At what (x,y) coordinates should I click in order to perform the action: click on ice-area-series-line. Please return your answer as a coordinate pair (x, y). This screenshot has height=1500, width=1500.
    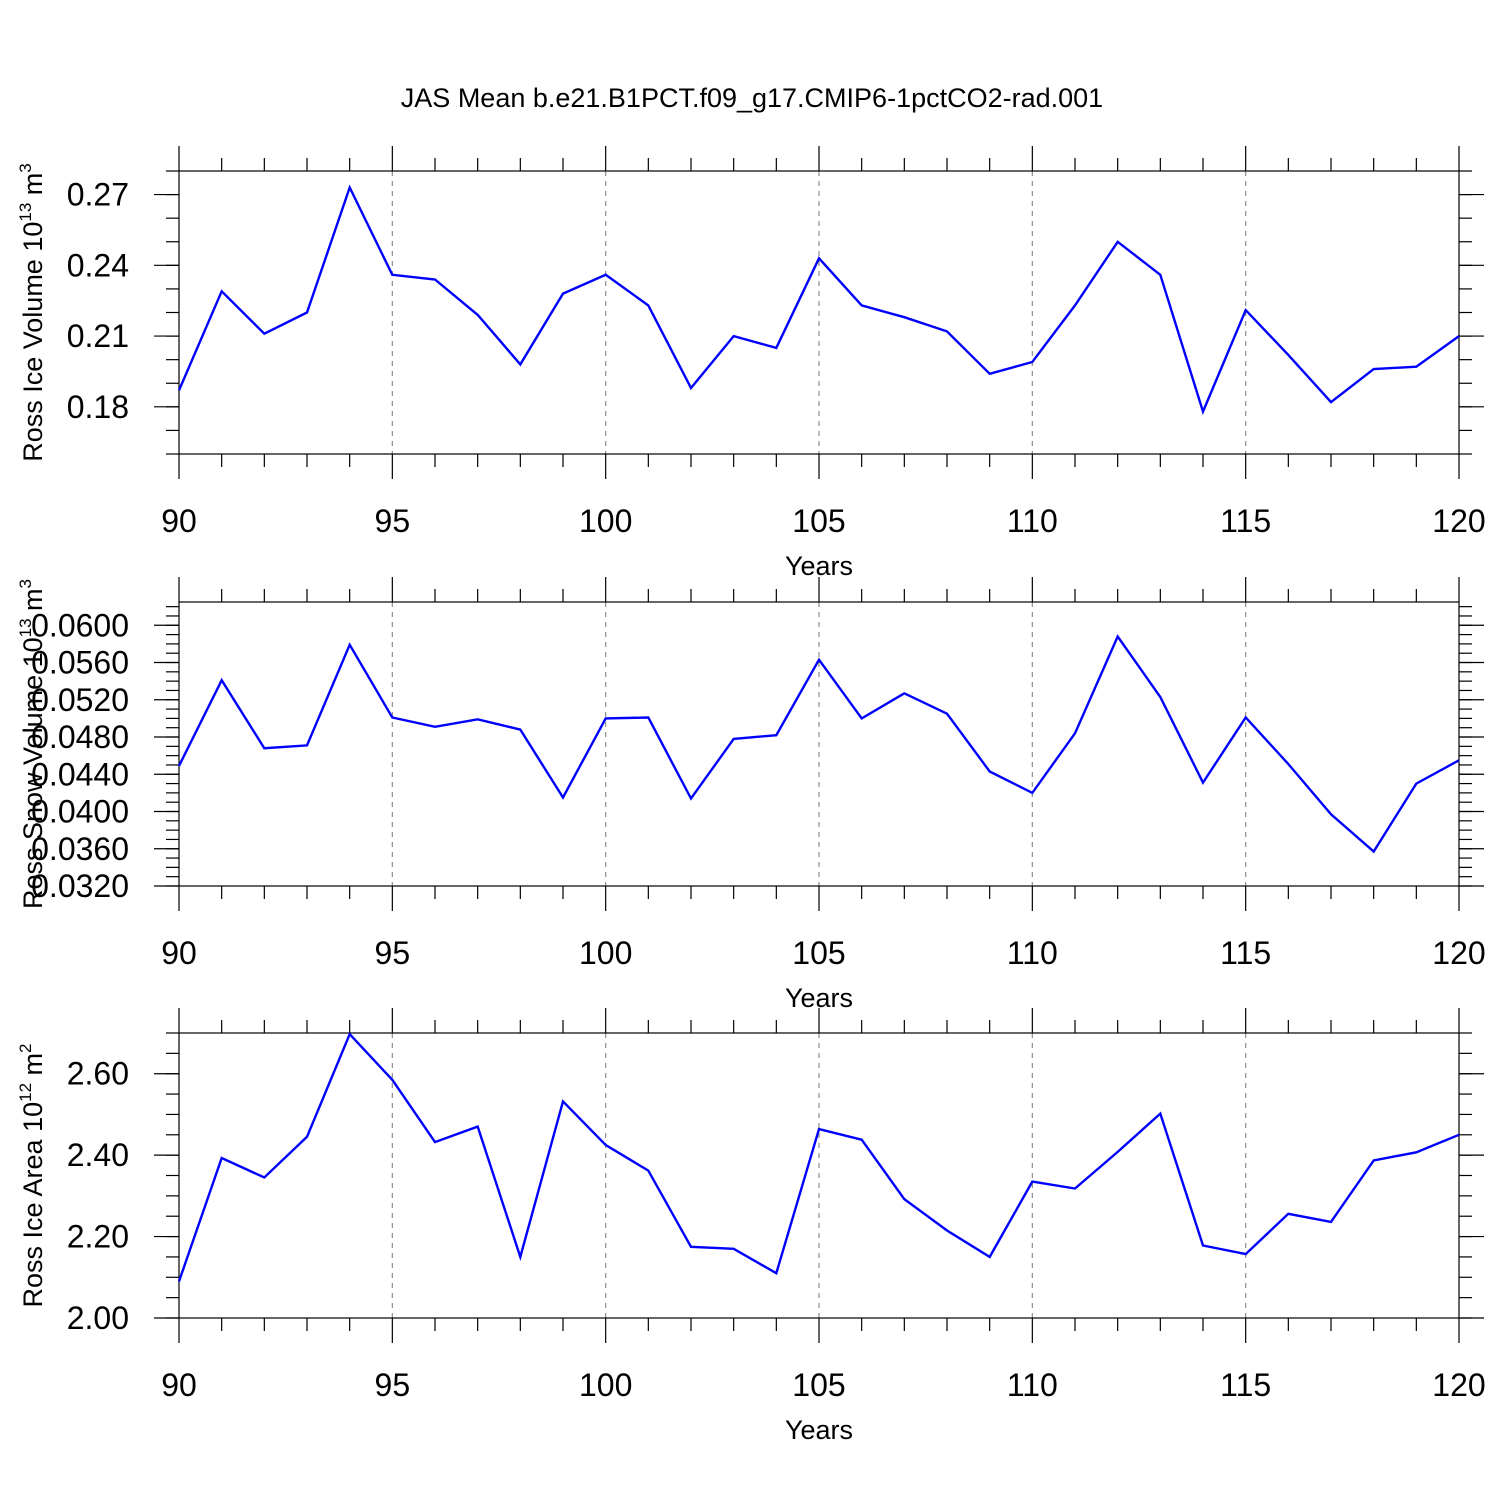
    Looking at the image, I should click on (818, 1157).